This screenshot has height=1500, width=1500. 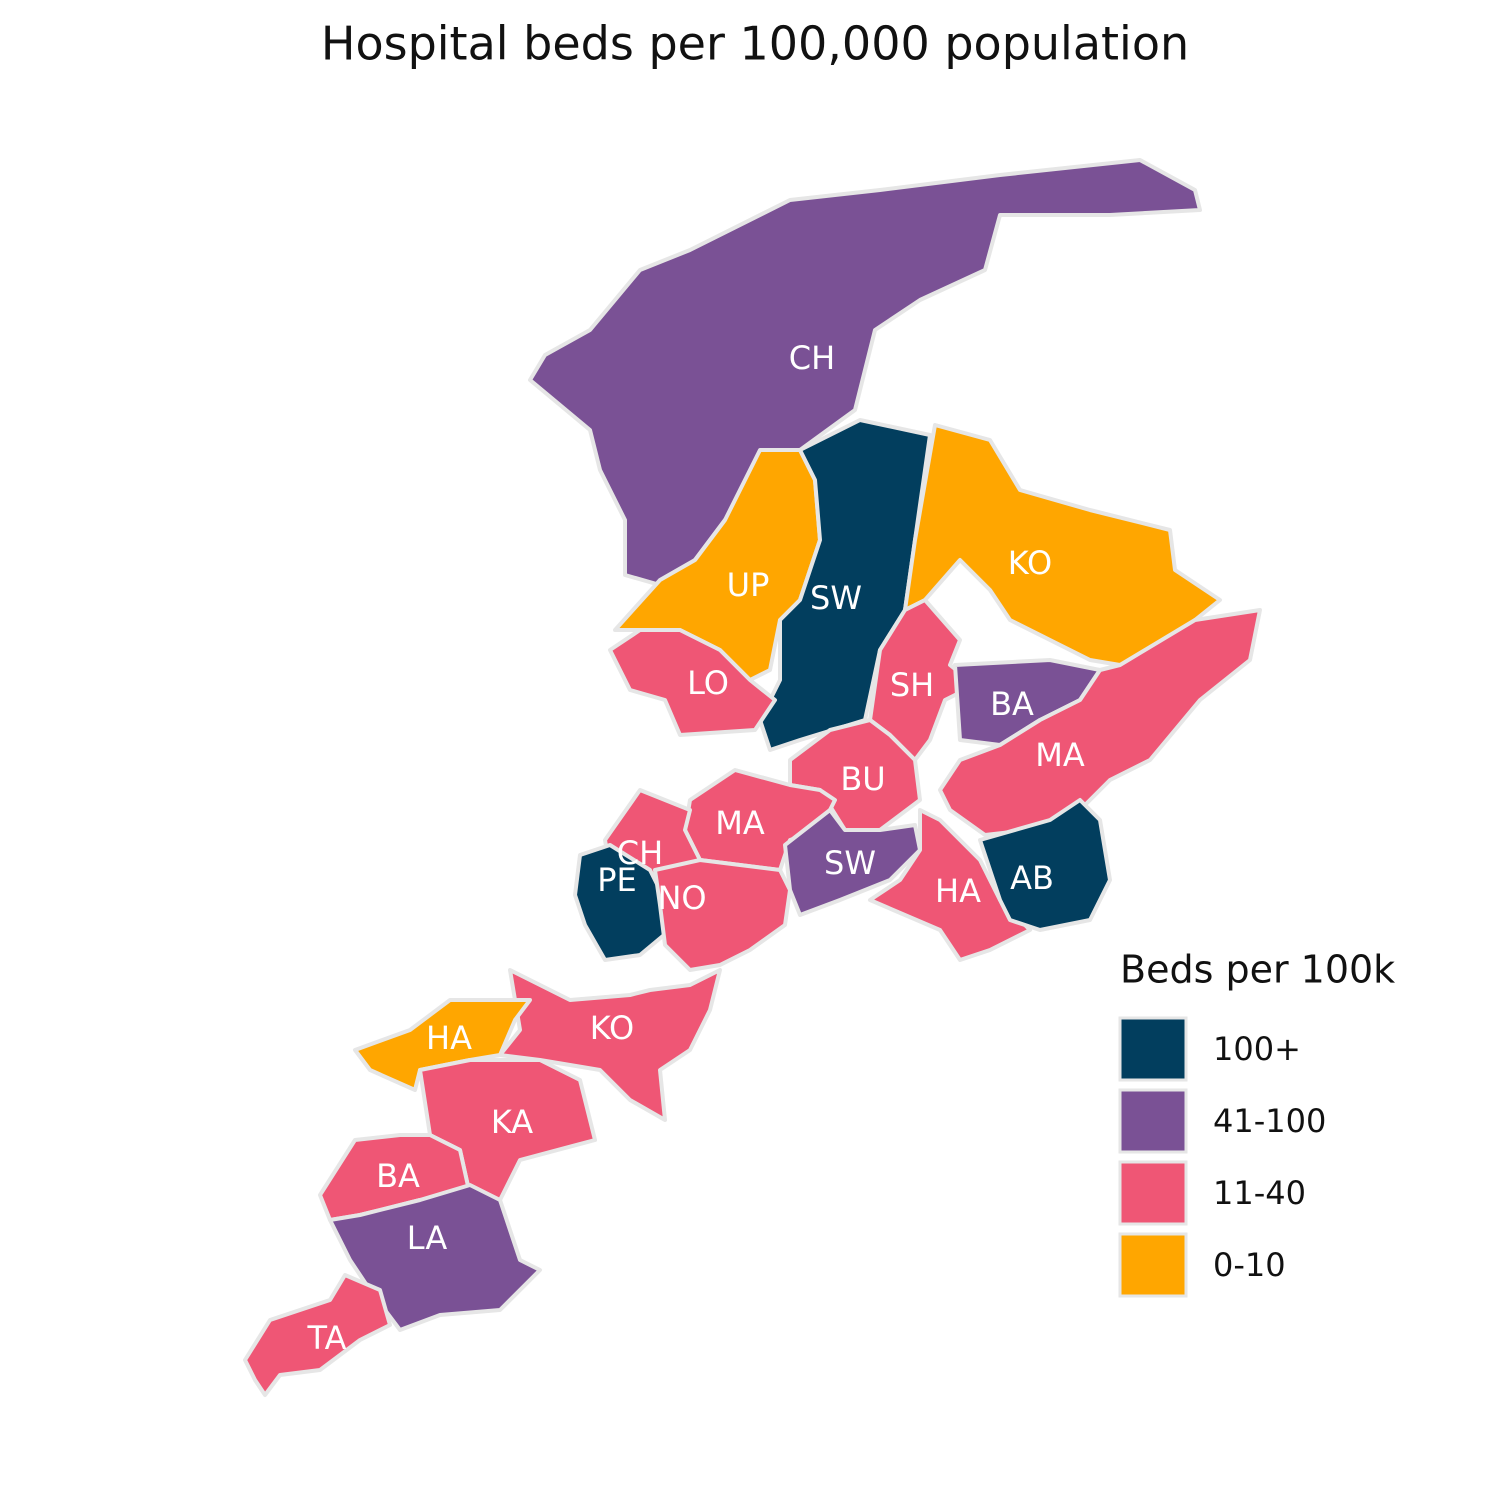 What do you see at coordinates (862, 779) in the screenshot?
I see `region-label: BU` at bounding box center [862, 779].